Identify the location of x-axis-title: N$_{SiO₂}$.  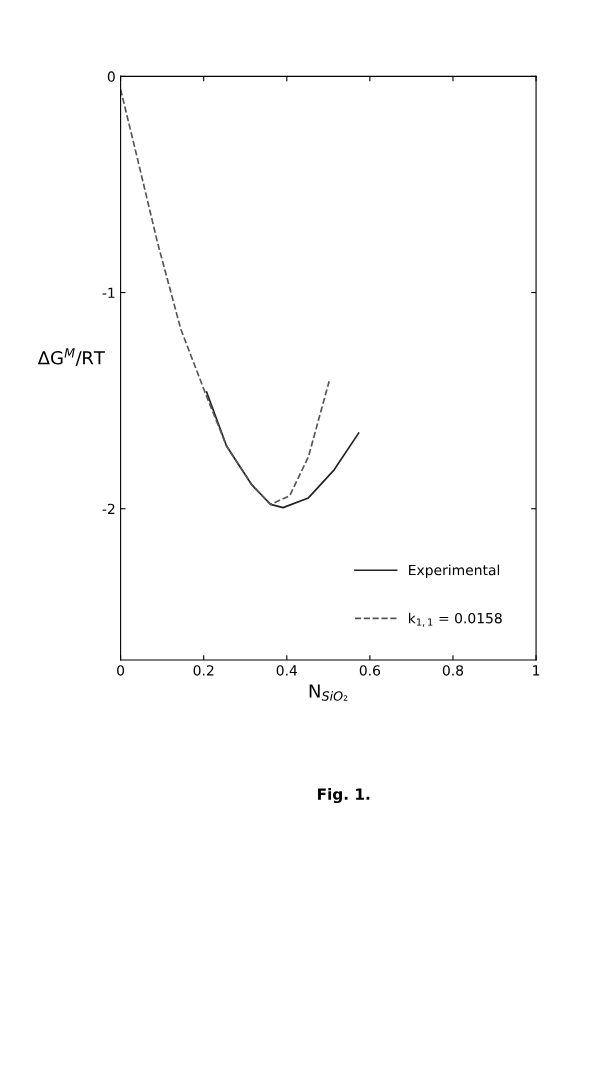
(328, 692).